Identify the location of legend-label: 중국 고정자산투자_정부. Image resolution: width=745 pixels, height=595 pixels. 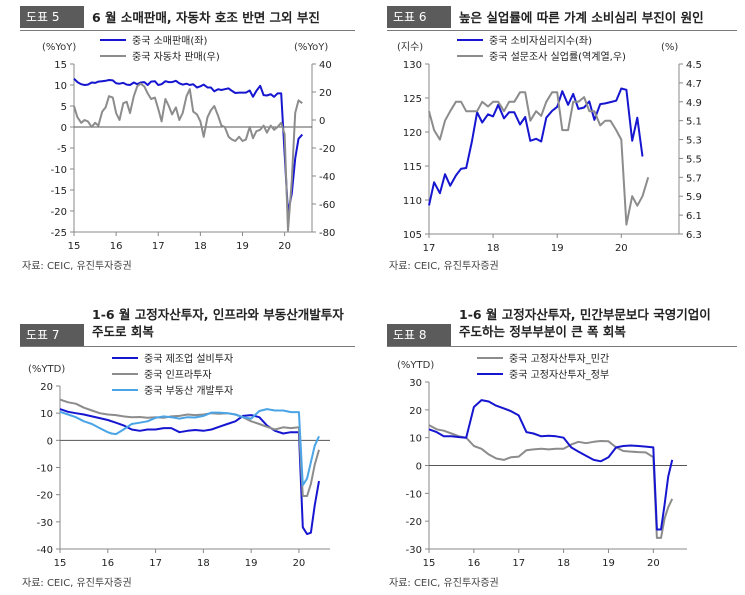
(559, 375).